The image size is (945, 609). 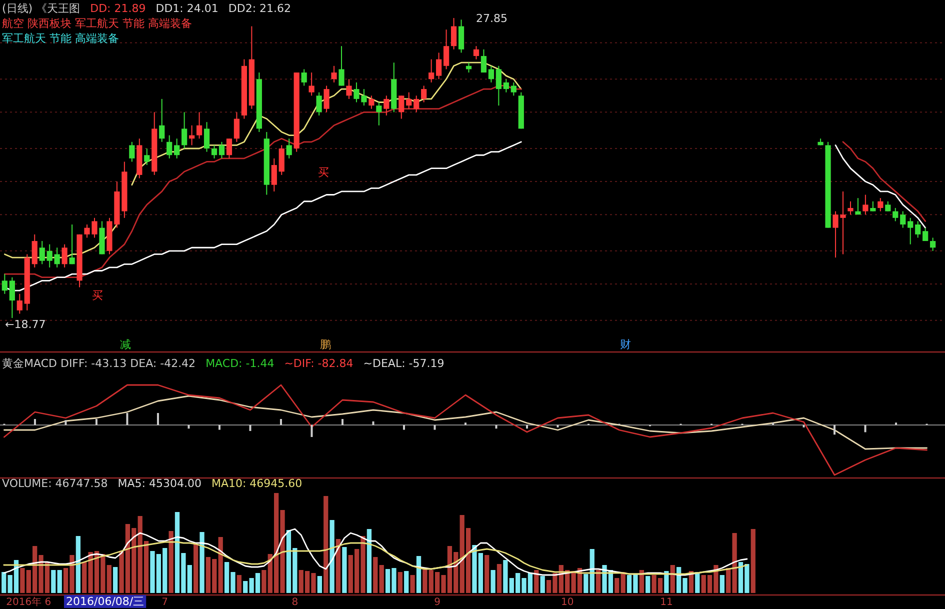 What do you see at coordinates (29, 602) in the screenshot?
I see `x-tick-label: 2016年 6` at bounding box center [29, 602].